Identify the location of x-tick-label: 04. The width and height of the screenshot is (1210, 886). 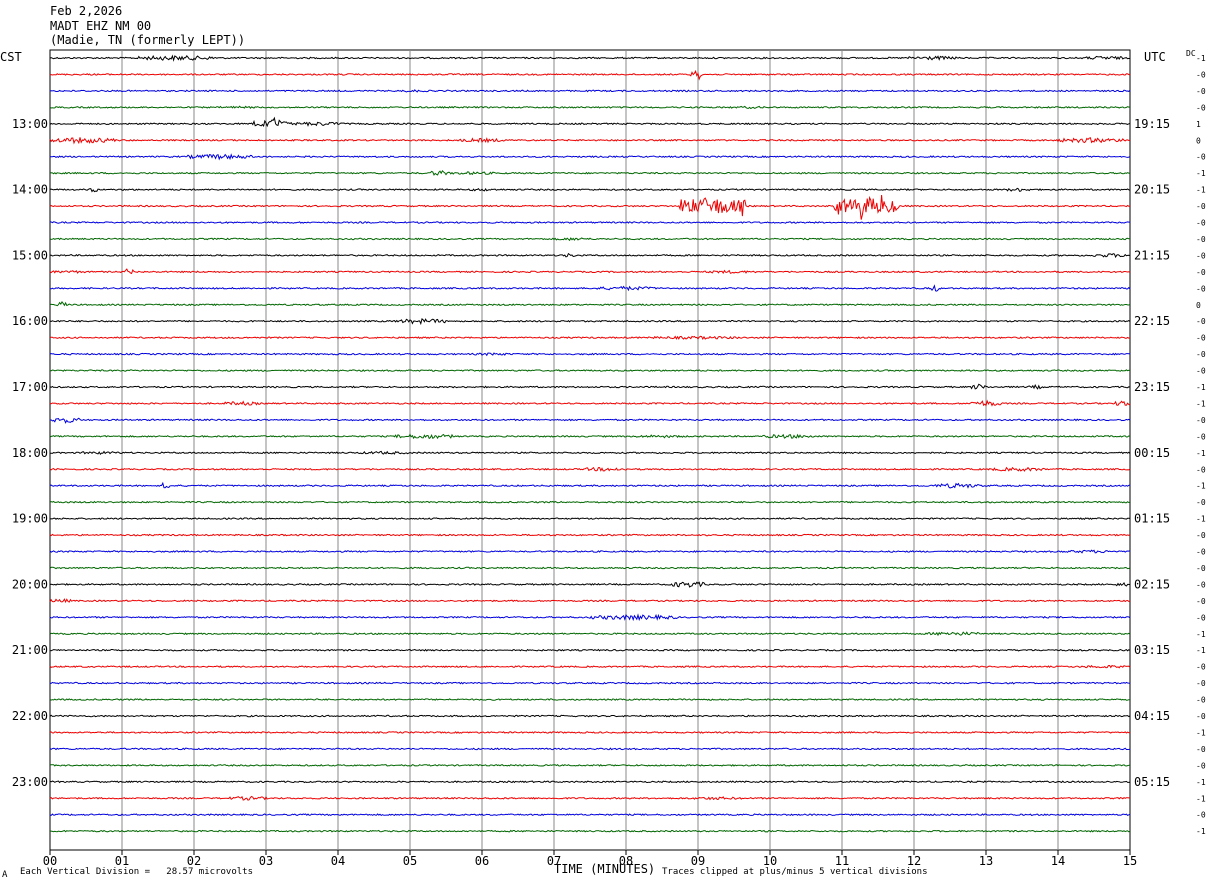
(338, 861).